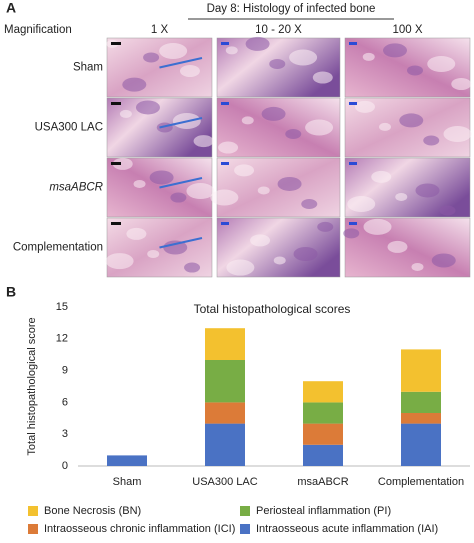  Describe the element at coordinates (347, 529) in the screenshot. I see `legend-label: Intraosseous acute inflammation (IAI)` at that location.